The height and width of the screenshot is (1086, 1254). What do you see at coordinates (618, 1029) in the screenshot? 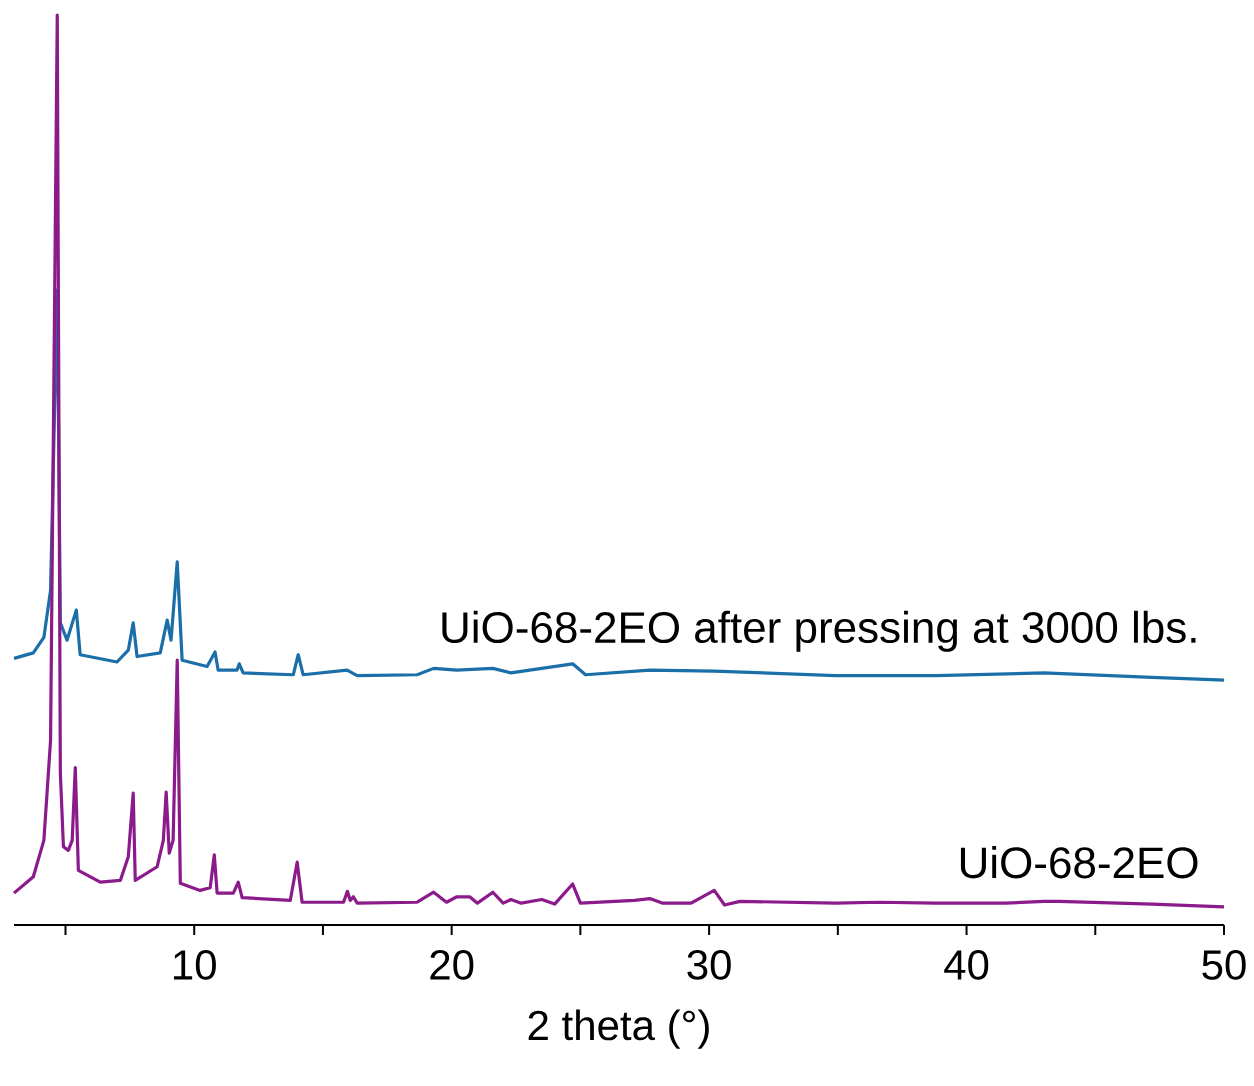
I see `x-axis-title: 2 theta (°)` at bounding box center [618, 1029].